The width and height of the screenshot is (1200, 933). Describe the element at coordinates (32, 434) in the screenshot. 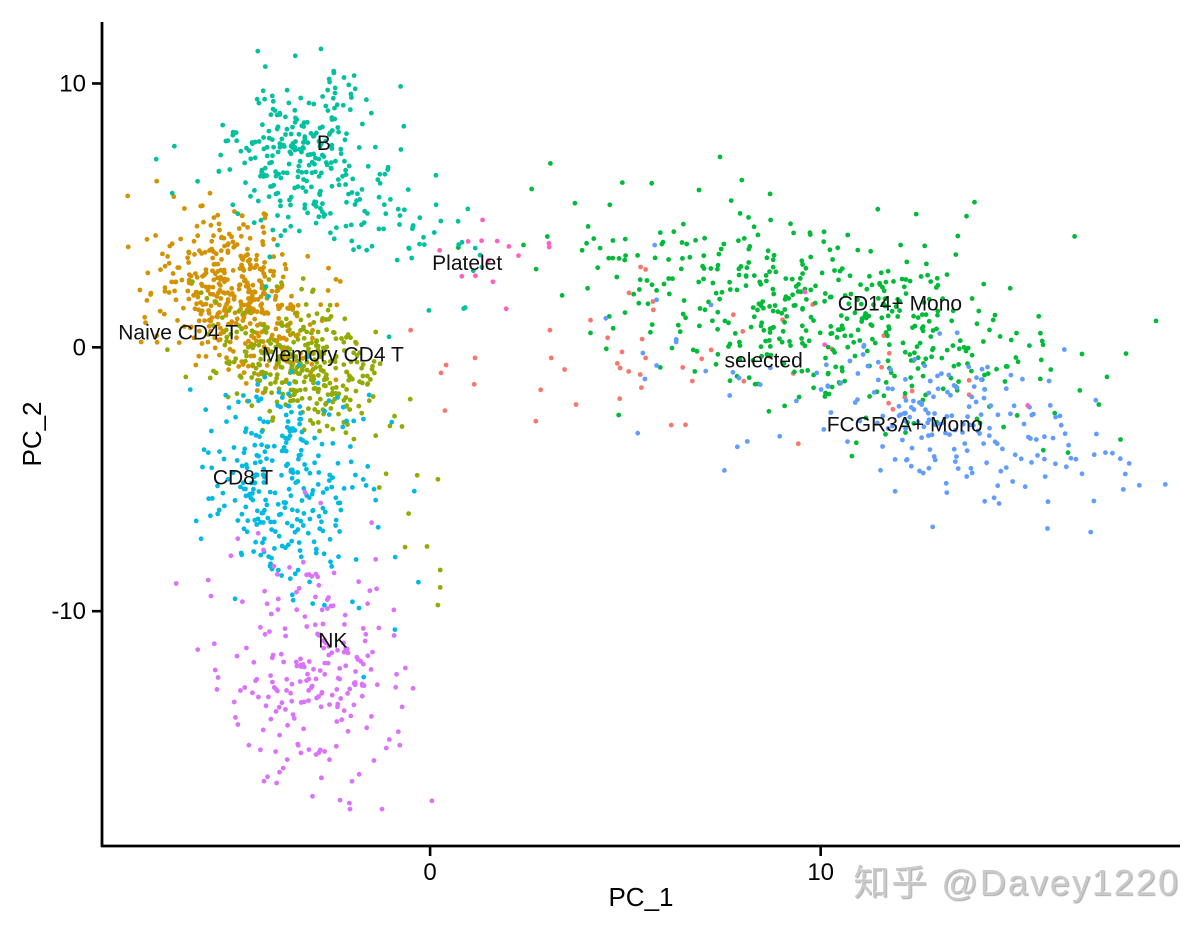

I see `y-axis-title: PC_2` at that location.